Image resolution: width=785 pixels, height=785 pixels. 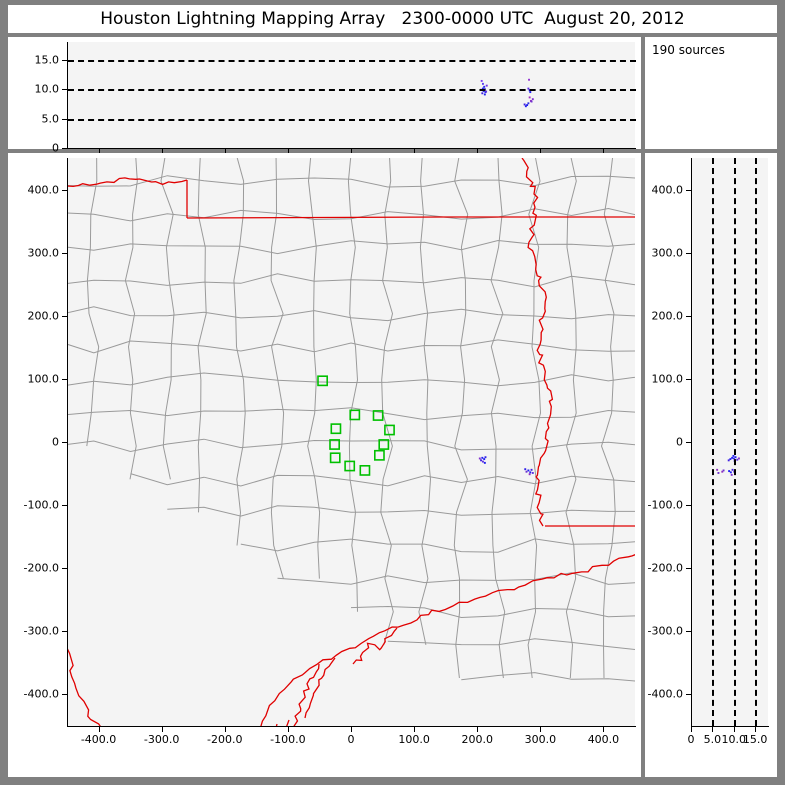 What do you see at coordinates (537, 342) in the screenshot?
I see `state-border-sabine` at bounding box center [537, 342].